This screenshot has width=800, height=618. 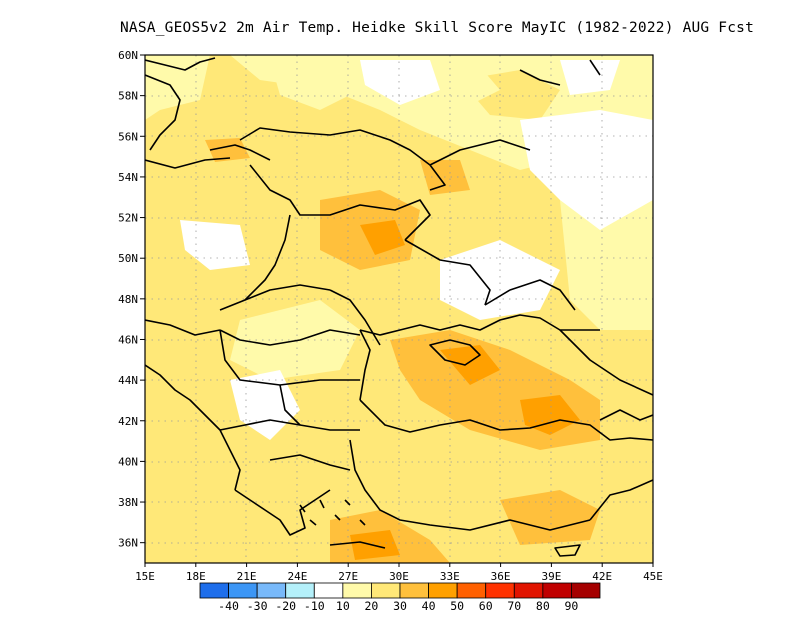 What do you see at coordinates (371, 606) in the screenshot?
I see `colorbar-label: 20` at bounding box center [371, 606].